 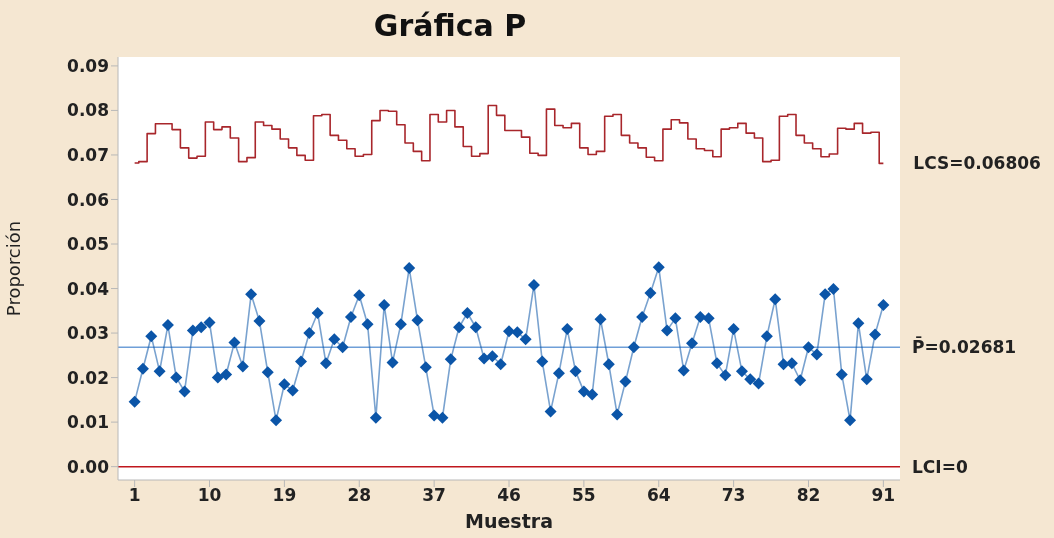 What do you see at coordinates (88, 110) in the screenshot?
I see `y-tick-label: 0.08` at bounding box center [88, 110].